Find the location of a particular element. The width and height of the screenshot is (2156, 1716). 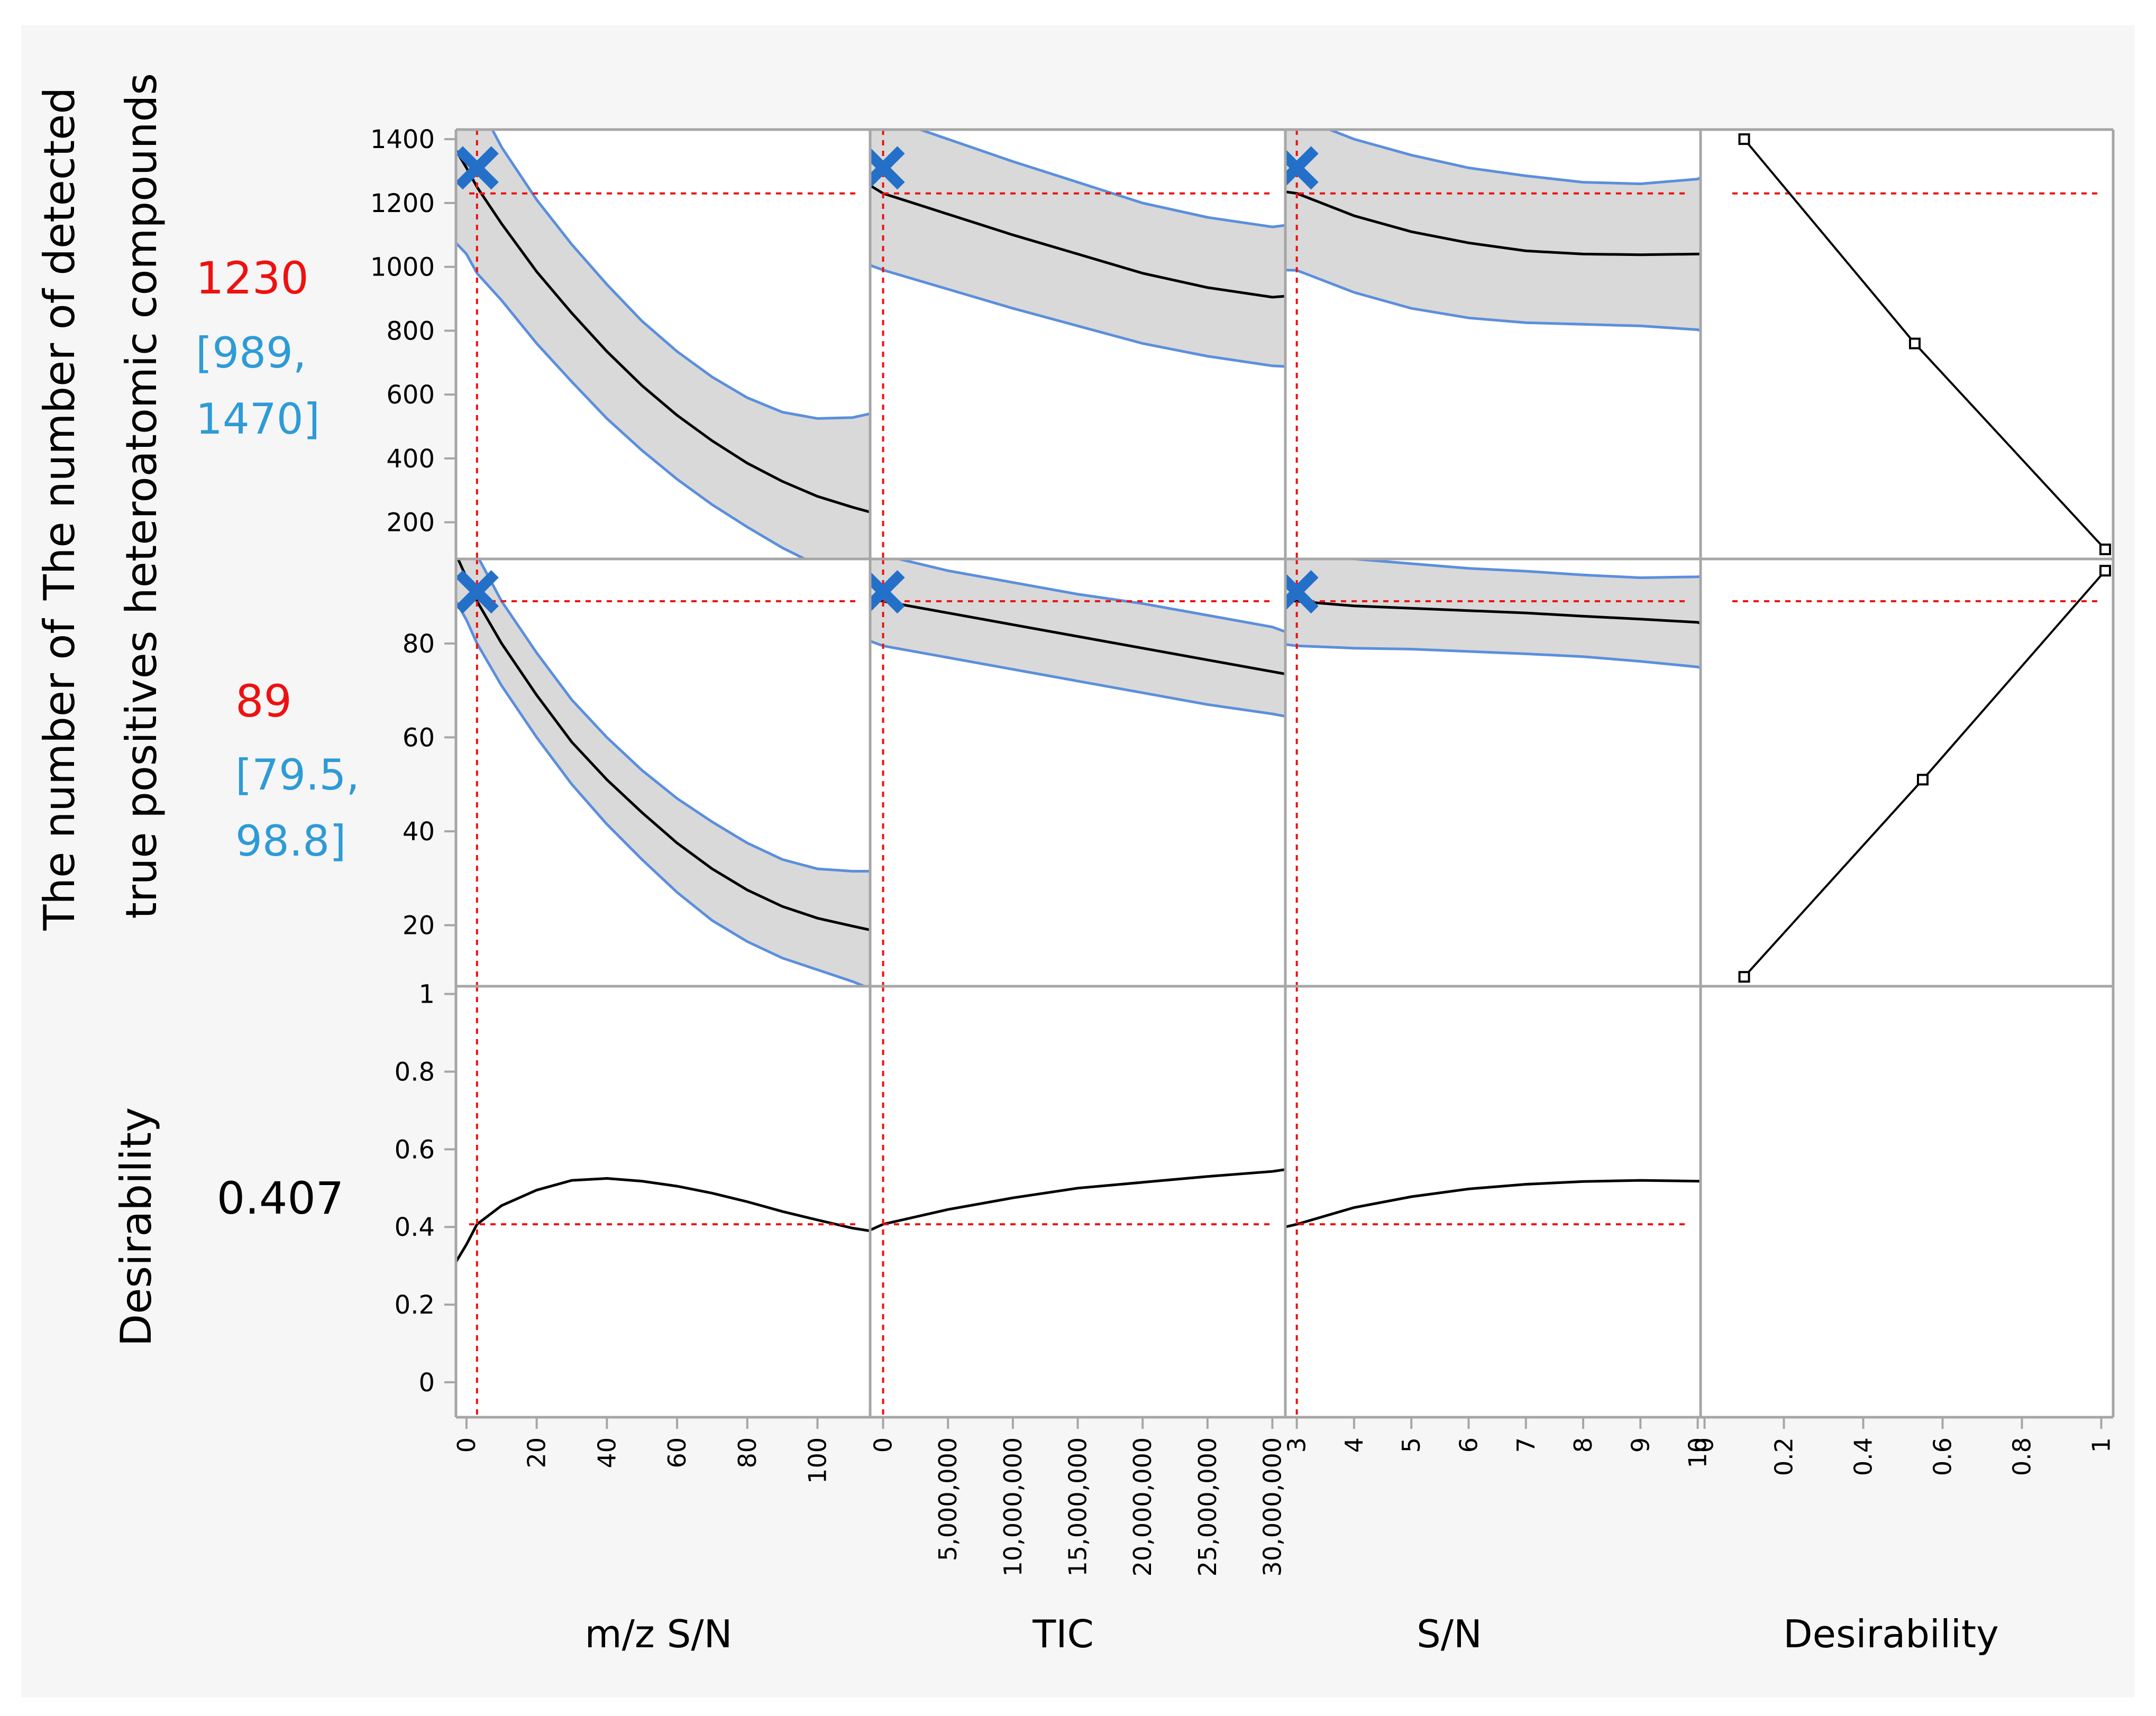

y-tick-label: 0.4 is located at coordinates (415, 1227).